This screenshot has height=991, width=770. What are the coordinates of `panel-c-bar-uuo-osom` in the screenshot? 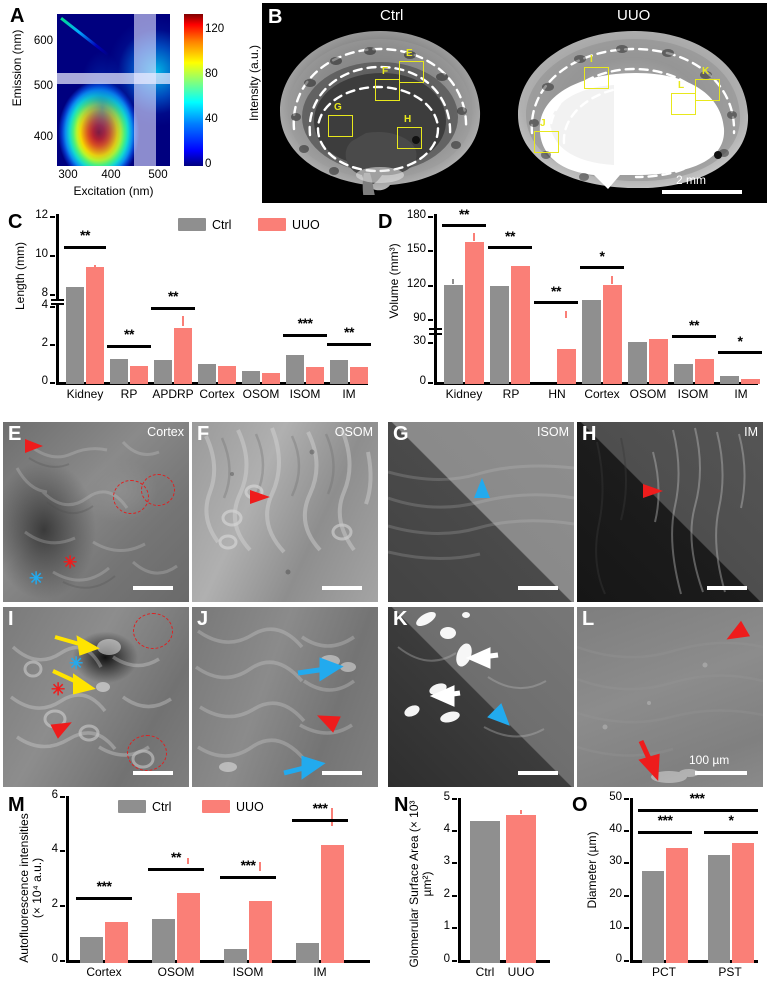 It's located at (271, 378).